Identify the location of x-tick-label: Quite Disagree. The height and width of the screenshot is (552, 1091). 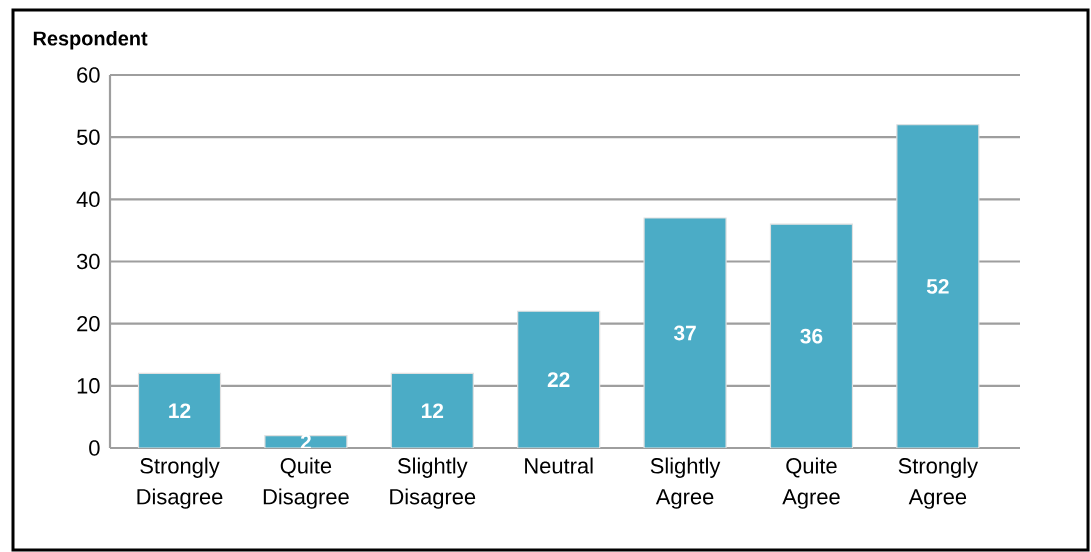
(306, 483).